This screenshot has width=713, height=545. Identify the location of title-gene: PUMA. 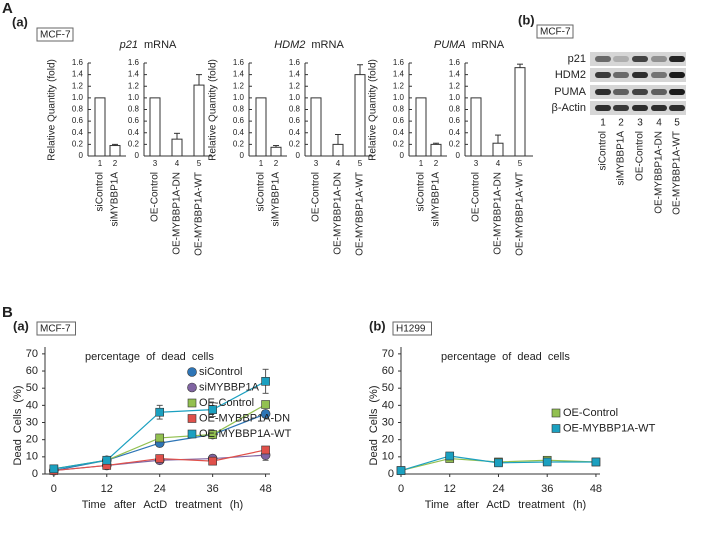
(450, 45).